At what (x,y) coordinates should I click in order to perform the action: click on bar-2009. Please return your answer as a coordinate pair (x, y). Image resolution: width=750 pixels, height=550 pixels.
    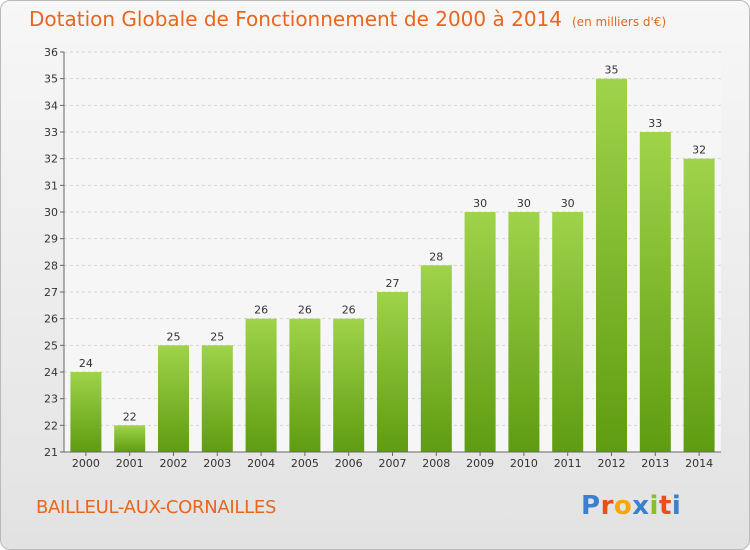
    Looking at the image, I should click on (480, 332).